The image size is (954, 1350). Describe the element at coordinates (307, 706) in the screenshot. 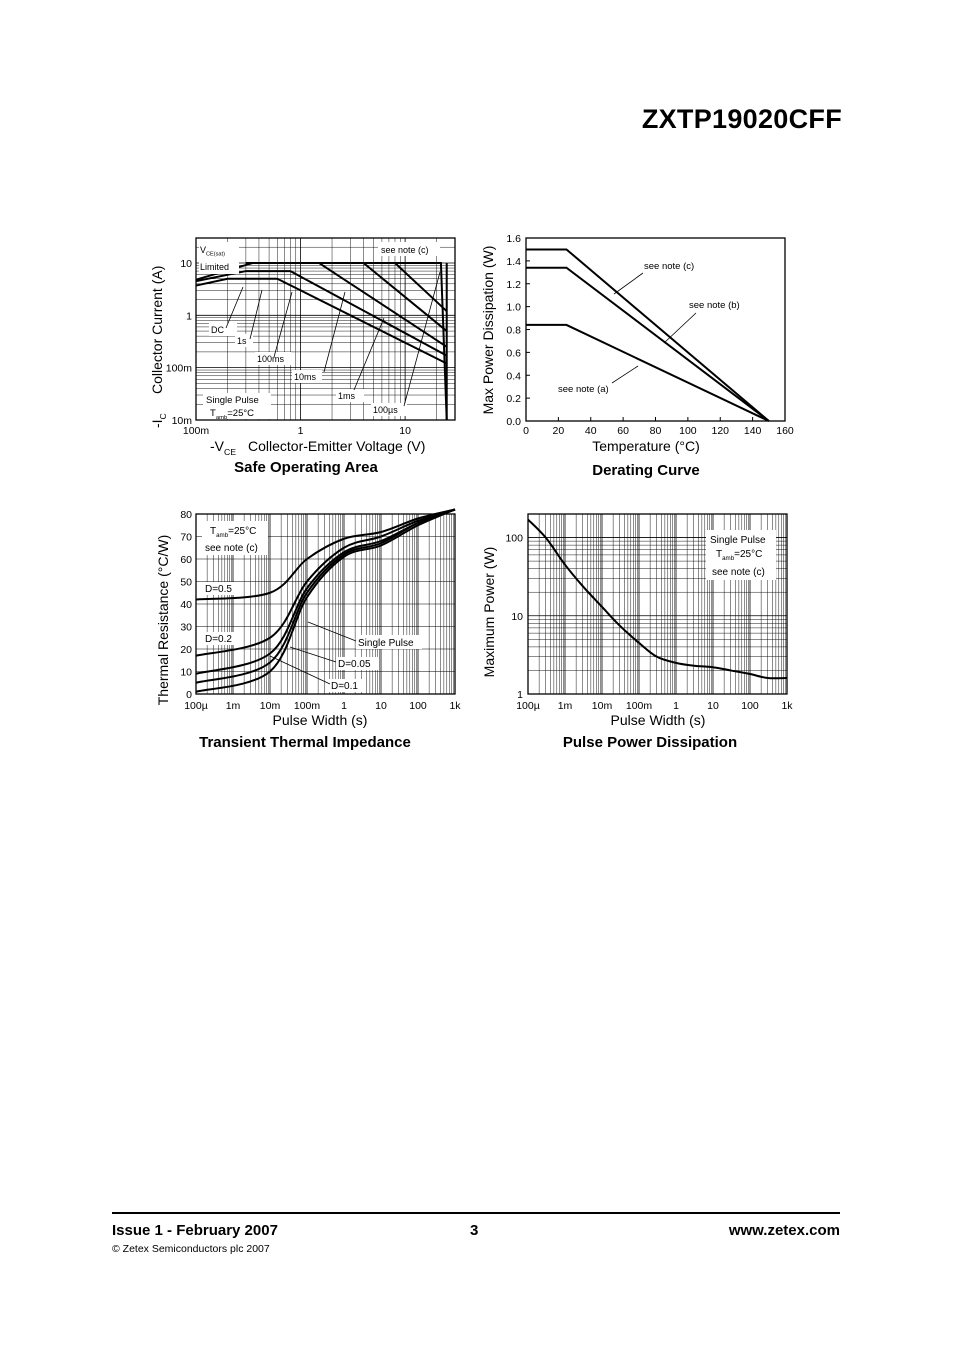

I see `x-tick-label: 100m` at that location.